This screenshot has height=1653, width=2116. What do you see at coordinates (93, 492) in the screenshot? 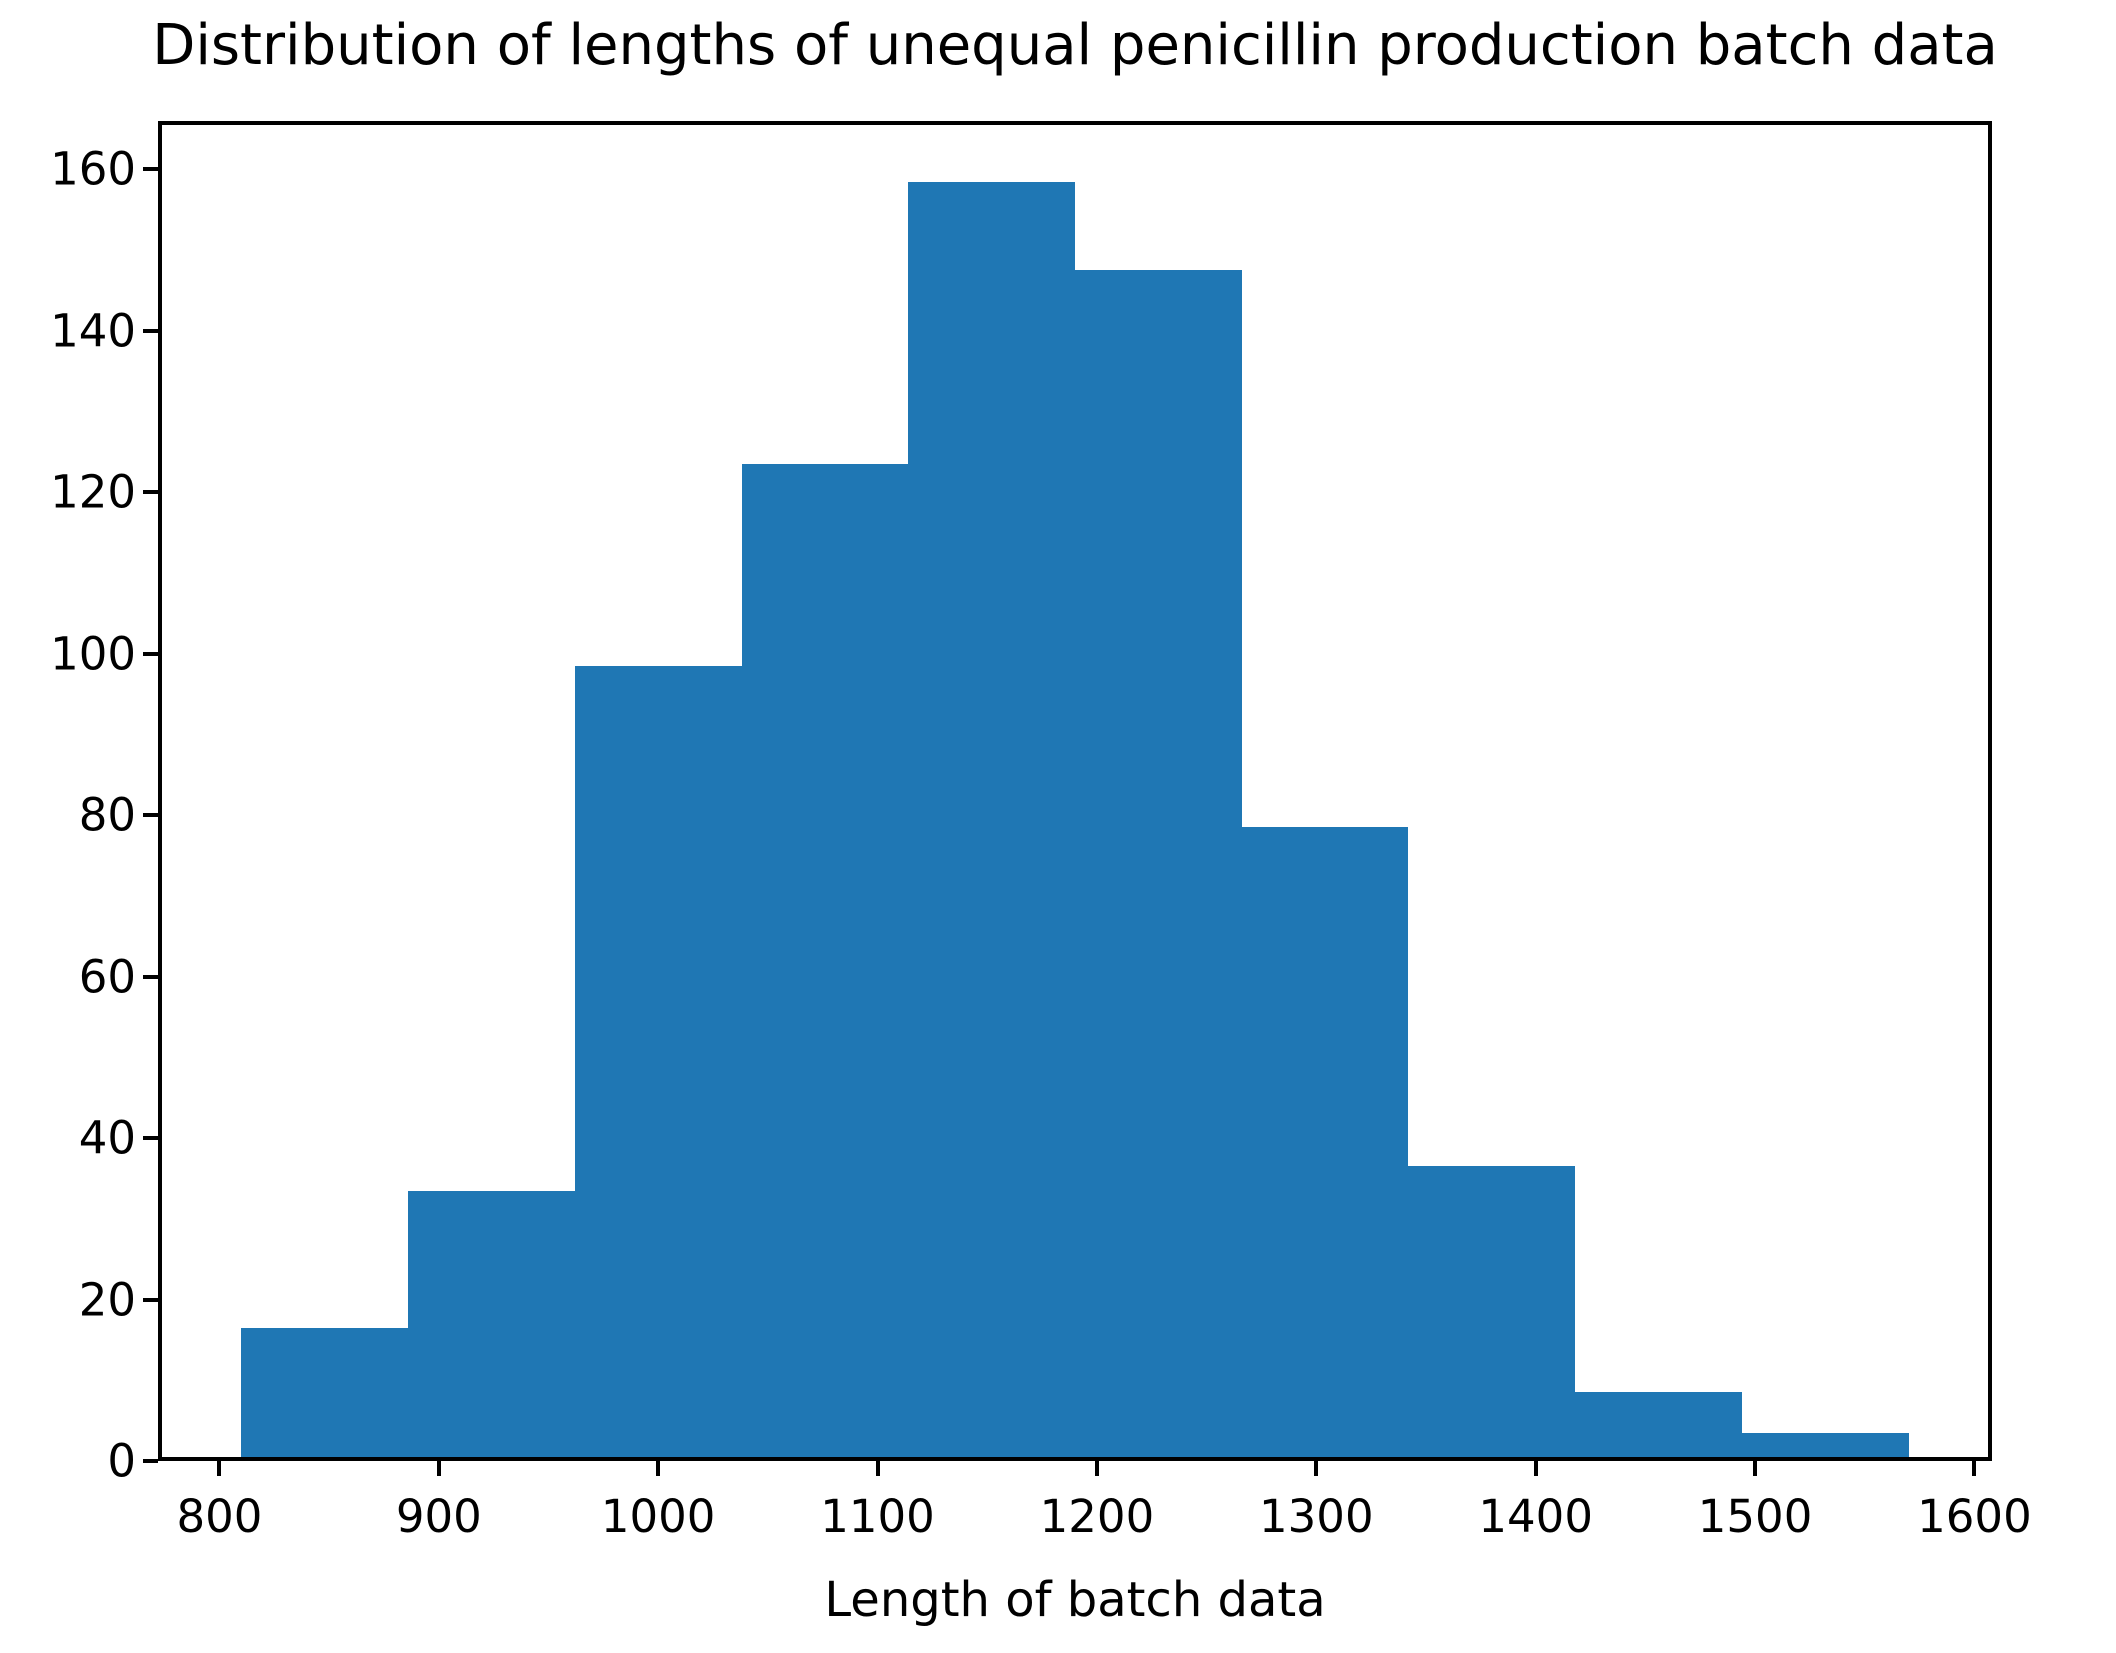
I see `y-tick-label: 120` at bounding box center [93, 492].